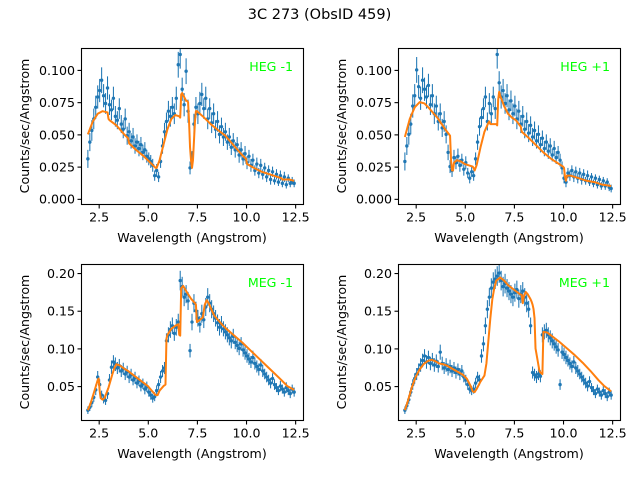  What do you see at coordinates (296, 217) in the screenshot?
I see `x-tick-label: 12.5` at bounding box center [296, 217].